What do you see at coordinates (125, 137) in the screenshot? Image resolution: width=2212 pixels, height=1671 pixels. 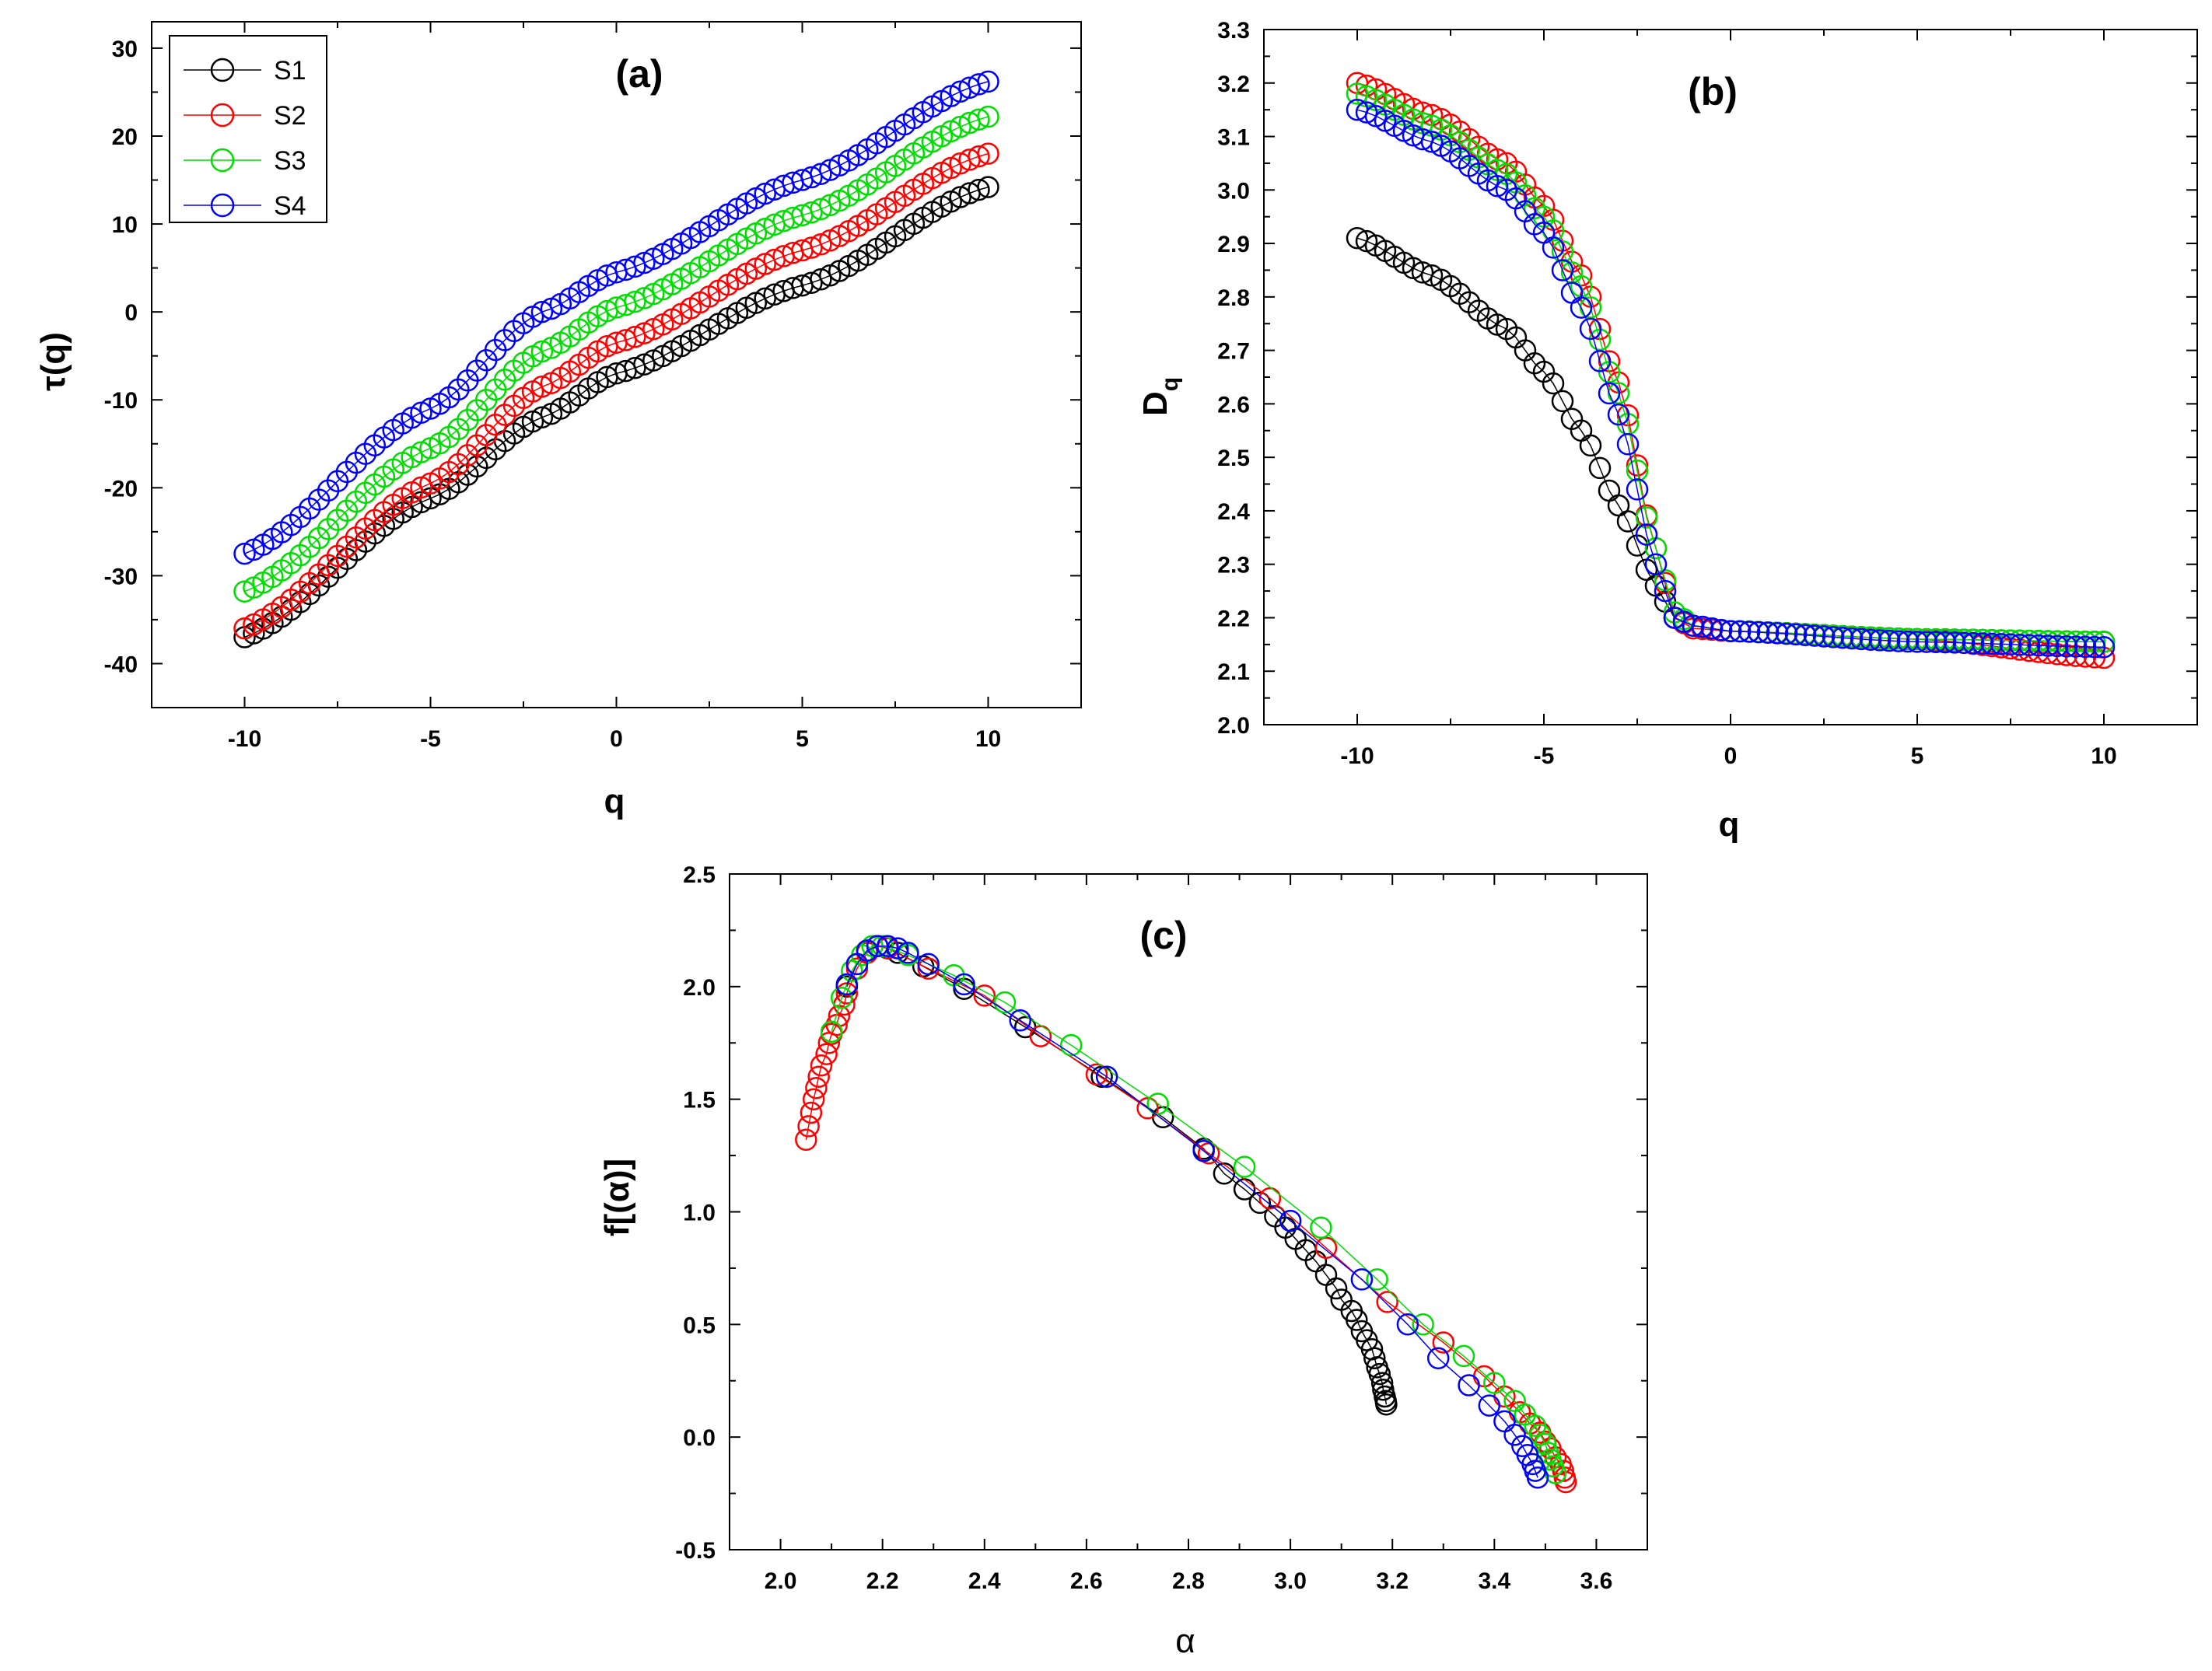 I see `panel-a-ytick-label: 20` at bounding box center [125, 137].